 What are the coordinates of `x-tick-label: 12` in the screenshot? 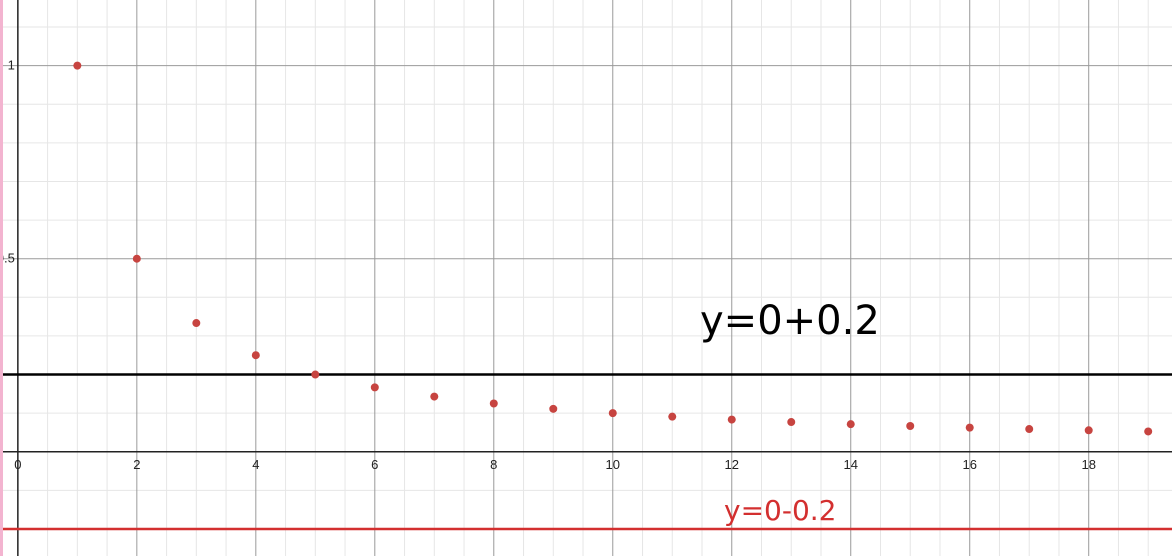 It's located at (732, 464).